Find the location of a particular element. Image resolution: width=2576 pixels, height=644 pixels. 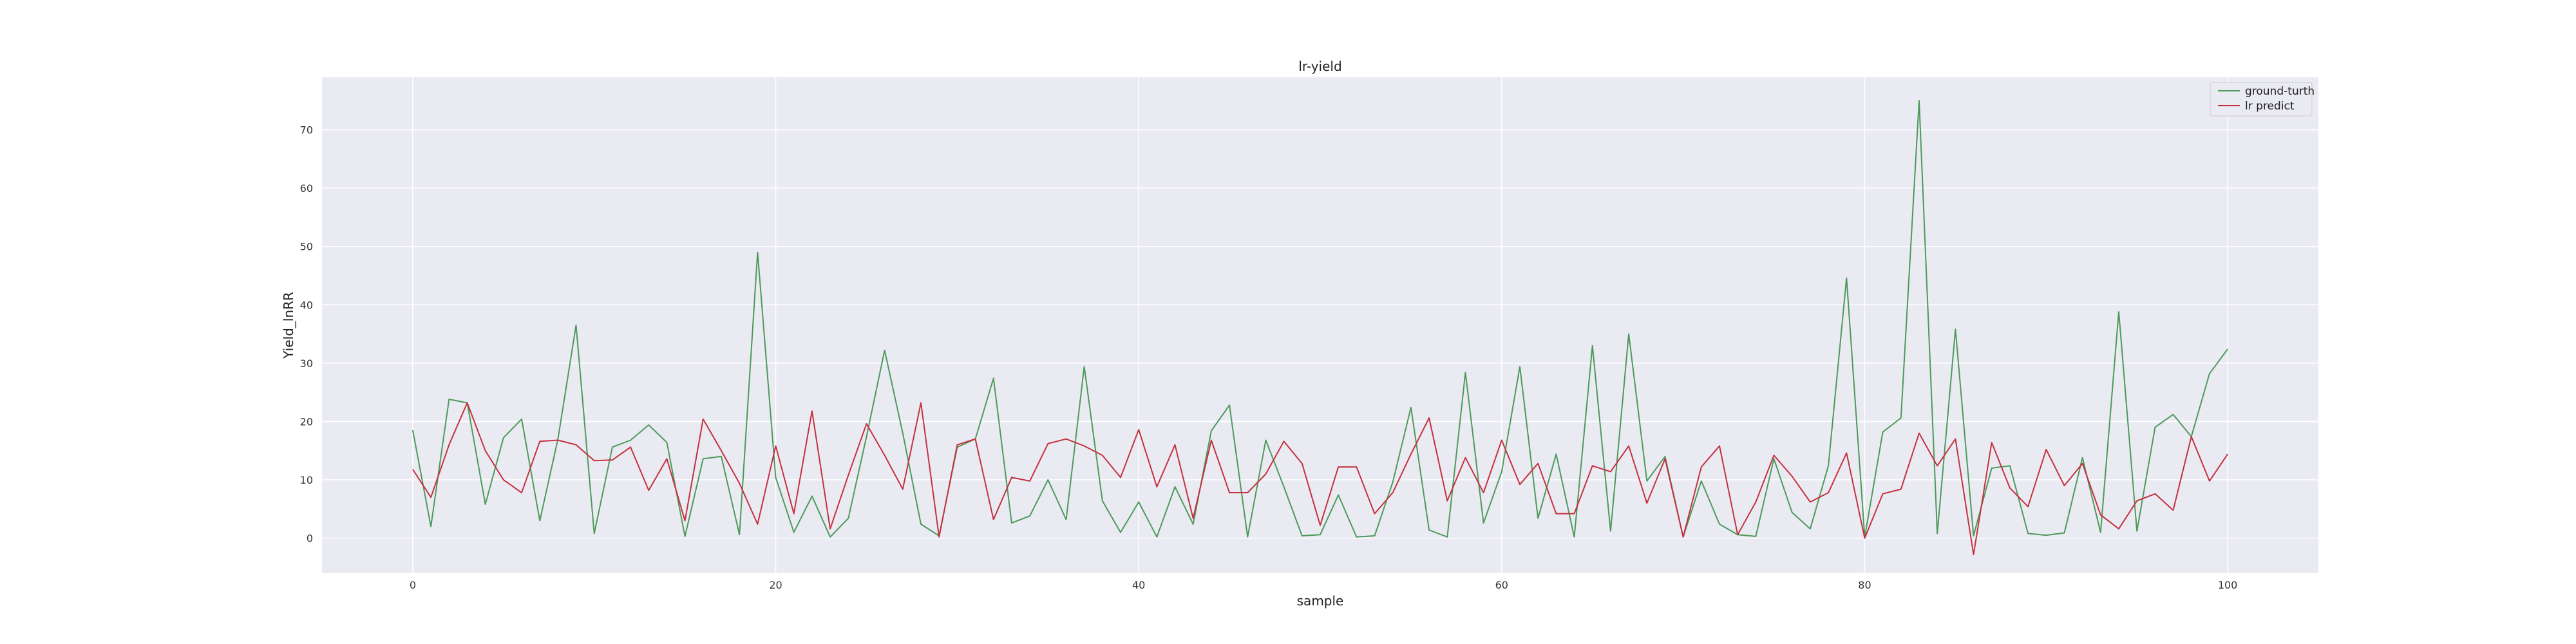

y-axis-label: Yield_lnRR is located at coordinates (288, 326).